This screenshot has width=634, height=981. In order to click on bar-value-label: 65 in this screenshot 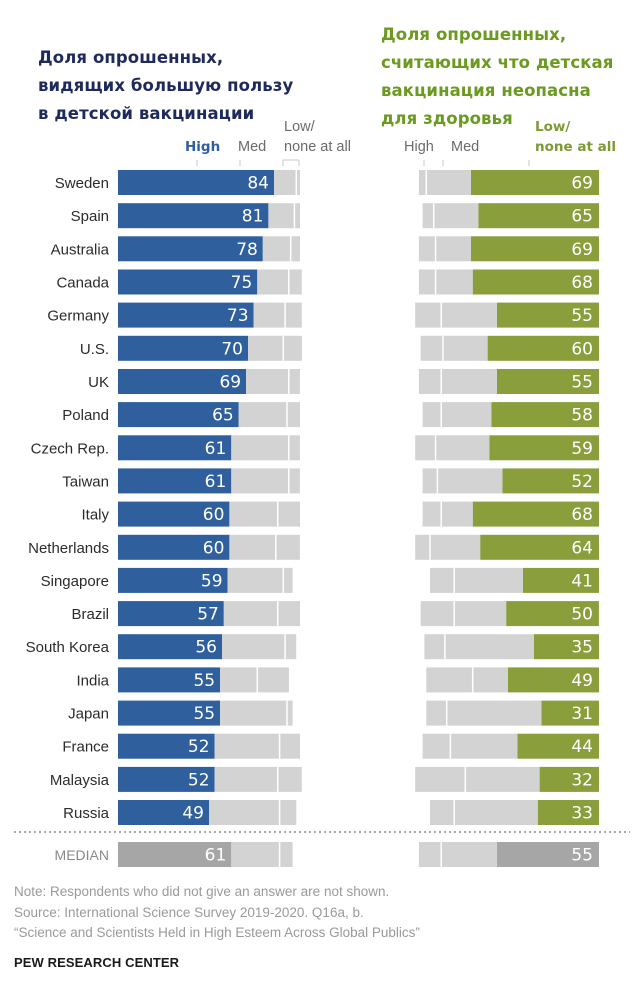, I will do `click(582, 217)`.